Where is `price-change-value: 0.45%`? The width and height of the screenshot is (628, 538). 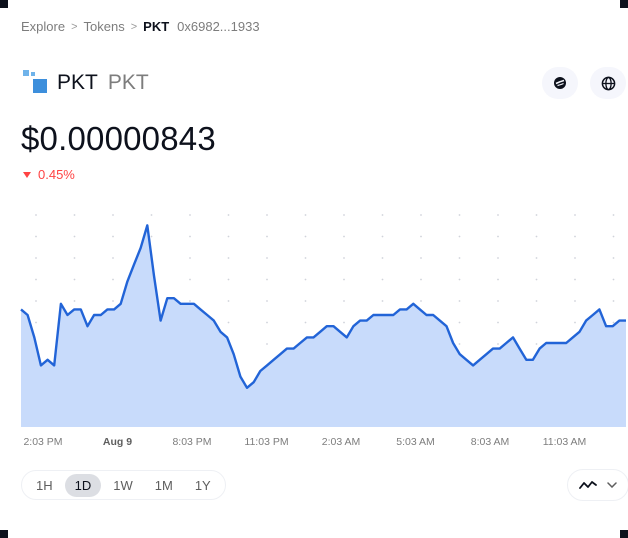
price-change-value: 0.45% is located at coordinates (56, 174).